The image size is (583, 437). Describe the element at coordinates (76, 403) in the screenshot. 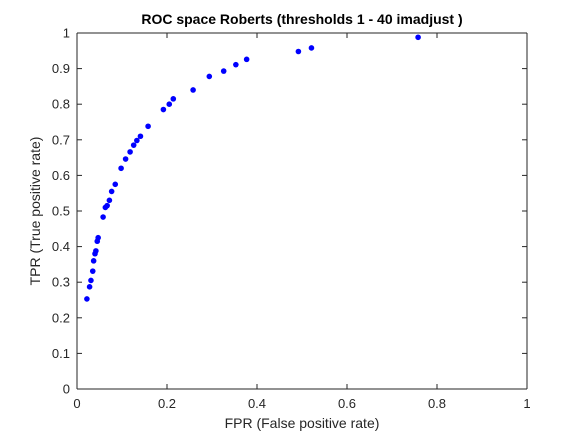

I see `x-tick-label: 0` at that location.